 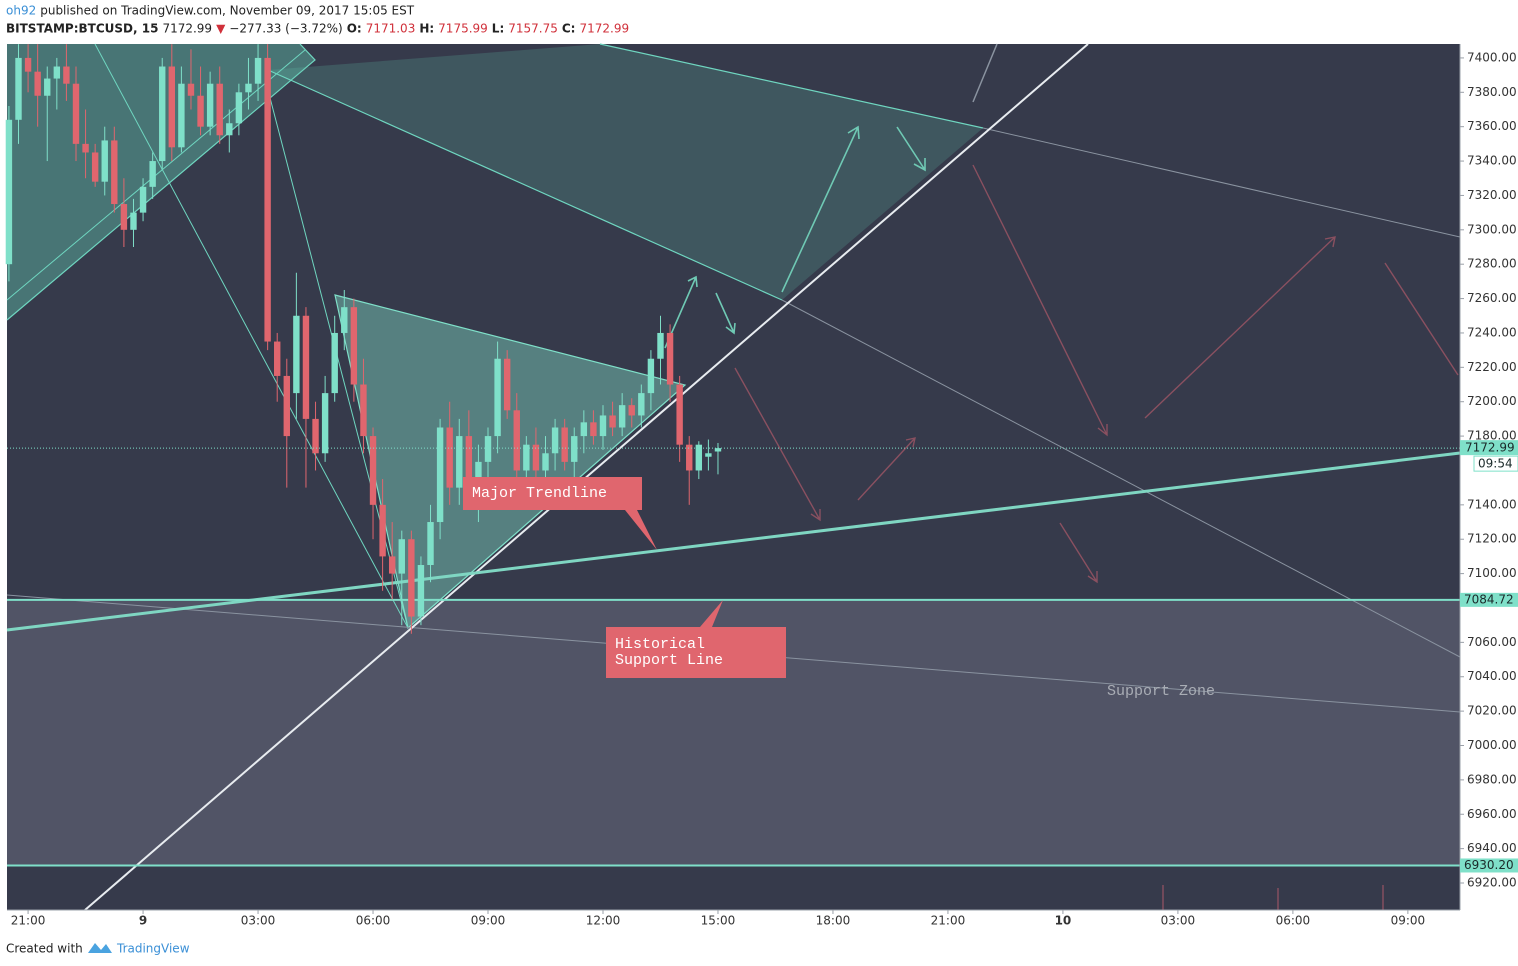 I want to click on price-tag-label: 6930.20, so click(x=1489, y=865).